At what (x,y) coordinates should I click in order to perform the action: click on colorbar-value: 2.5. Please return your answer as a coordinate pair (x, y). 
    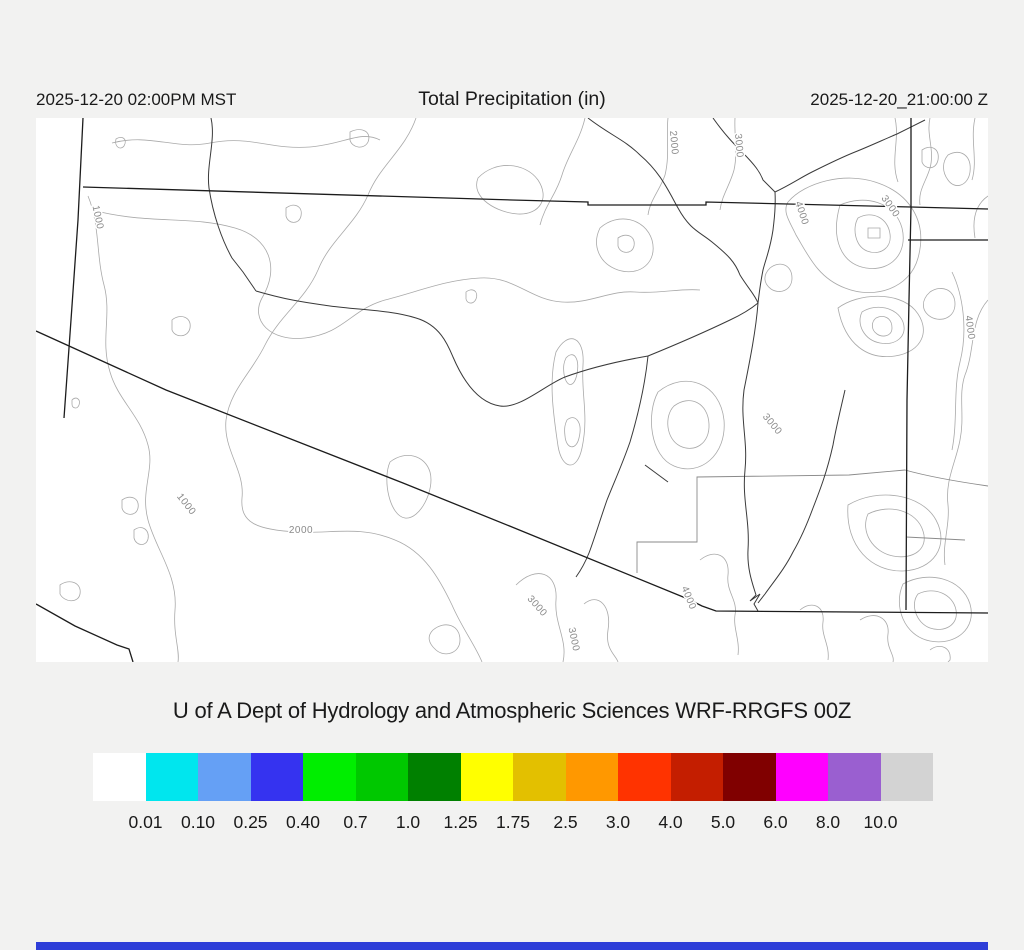
    Looking at the image, I should click on (565, 822).